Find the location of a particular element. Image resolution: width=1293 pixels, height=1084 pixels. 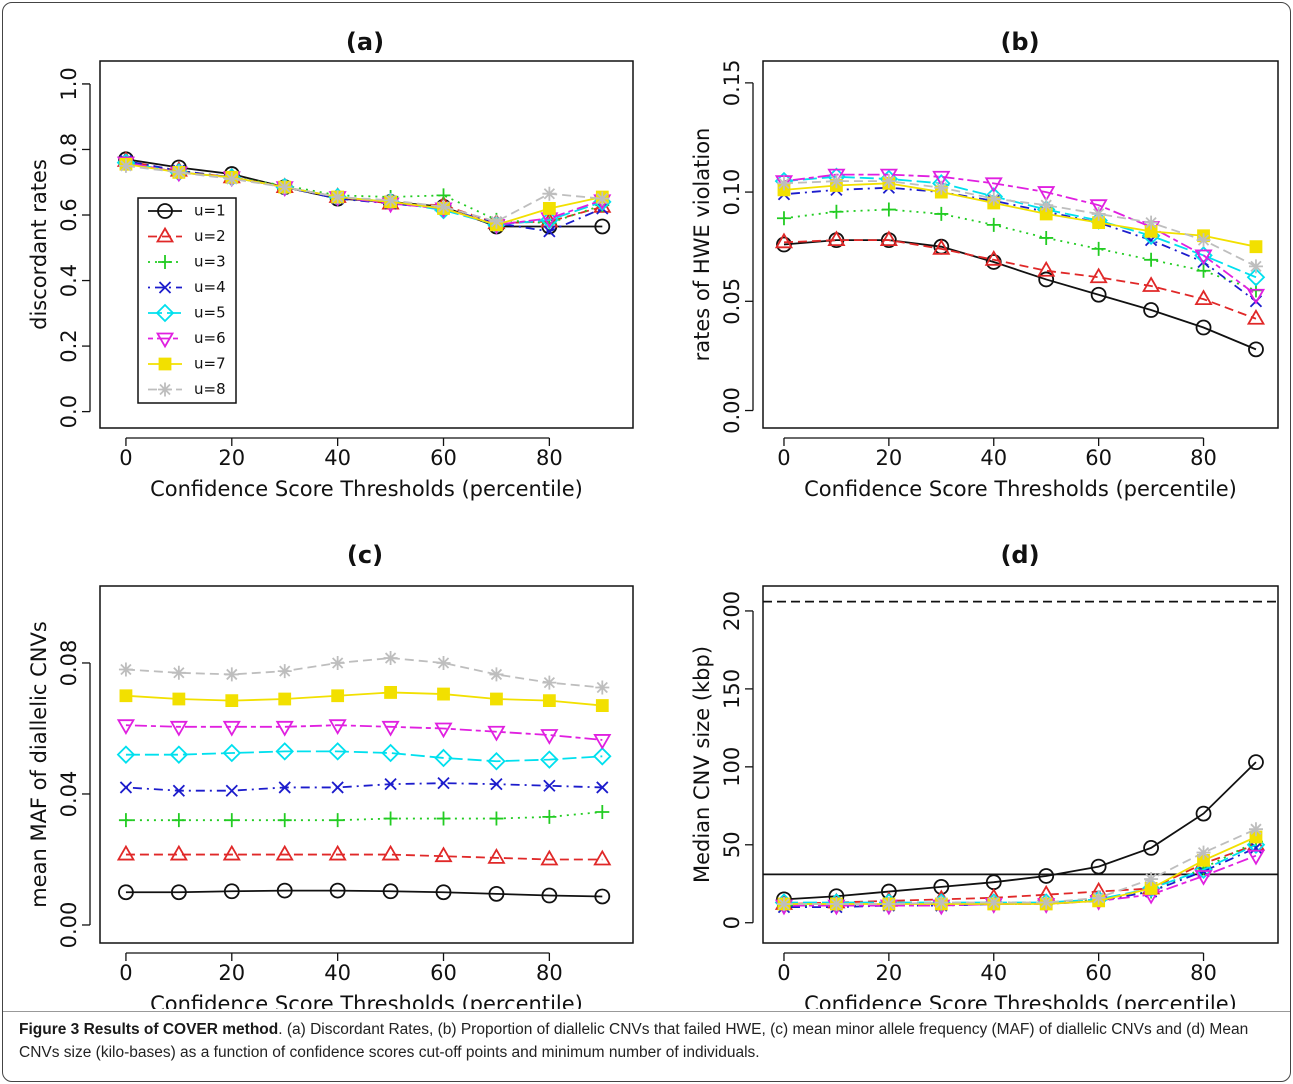

y-tick-label: 200 is located at coordinates (732, 611).